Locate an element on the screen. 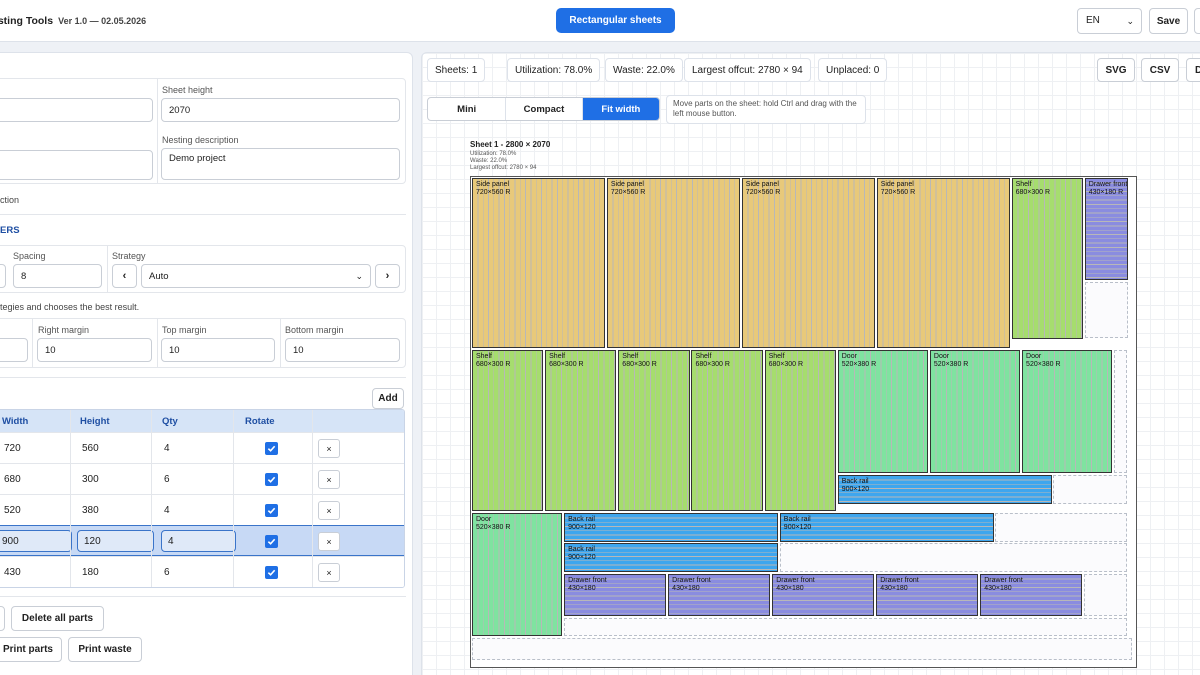 This screenshot has width=1200, height=675. left-margin-field is located at coordinates (14, 350).